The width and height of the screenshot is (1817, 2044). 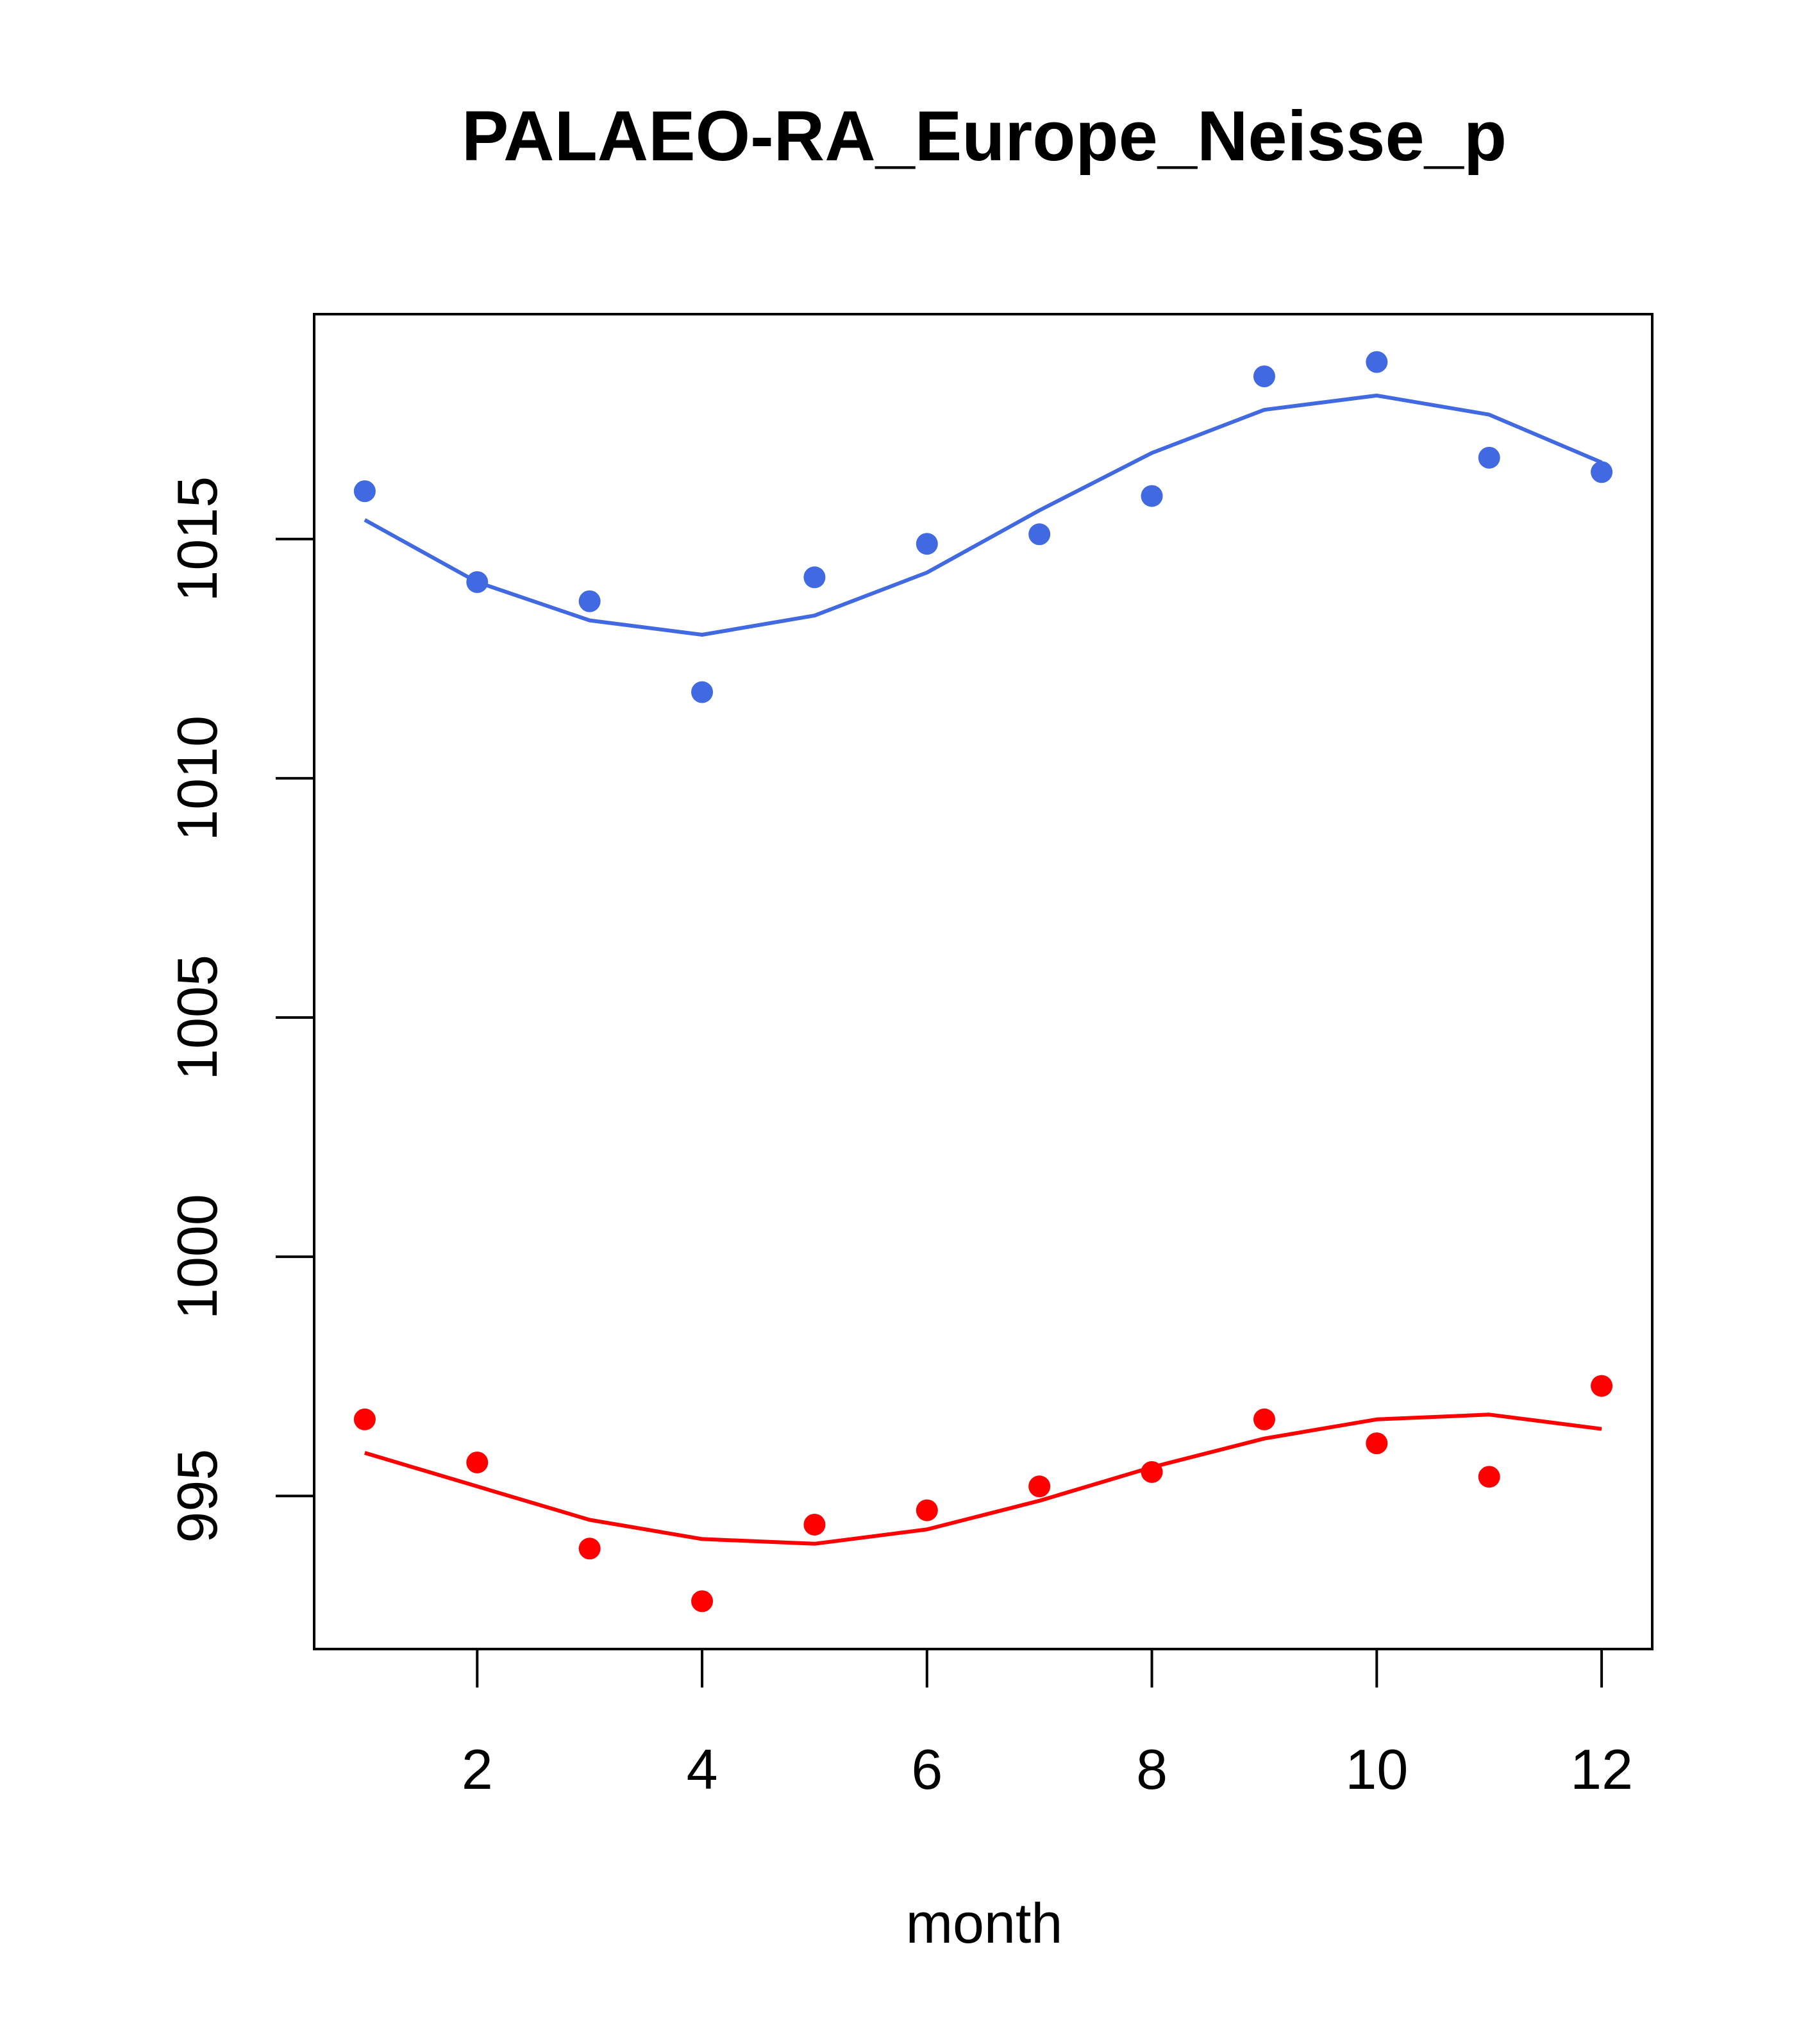 What do you see at coordinates (984, 515) in the screenshot?
I see `series-0-fit-line` at bounding box center [984, 515].